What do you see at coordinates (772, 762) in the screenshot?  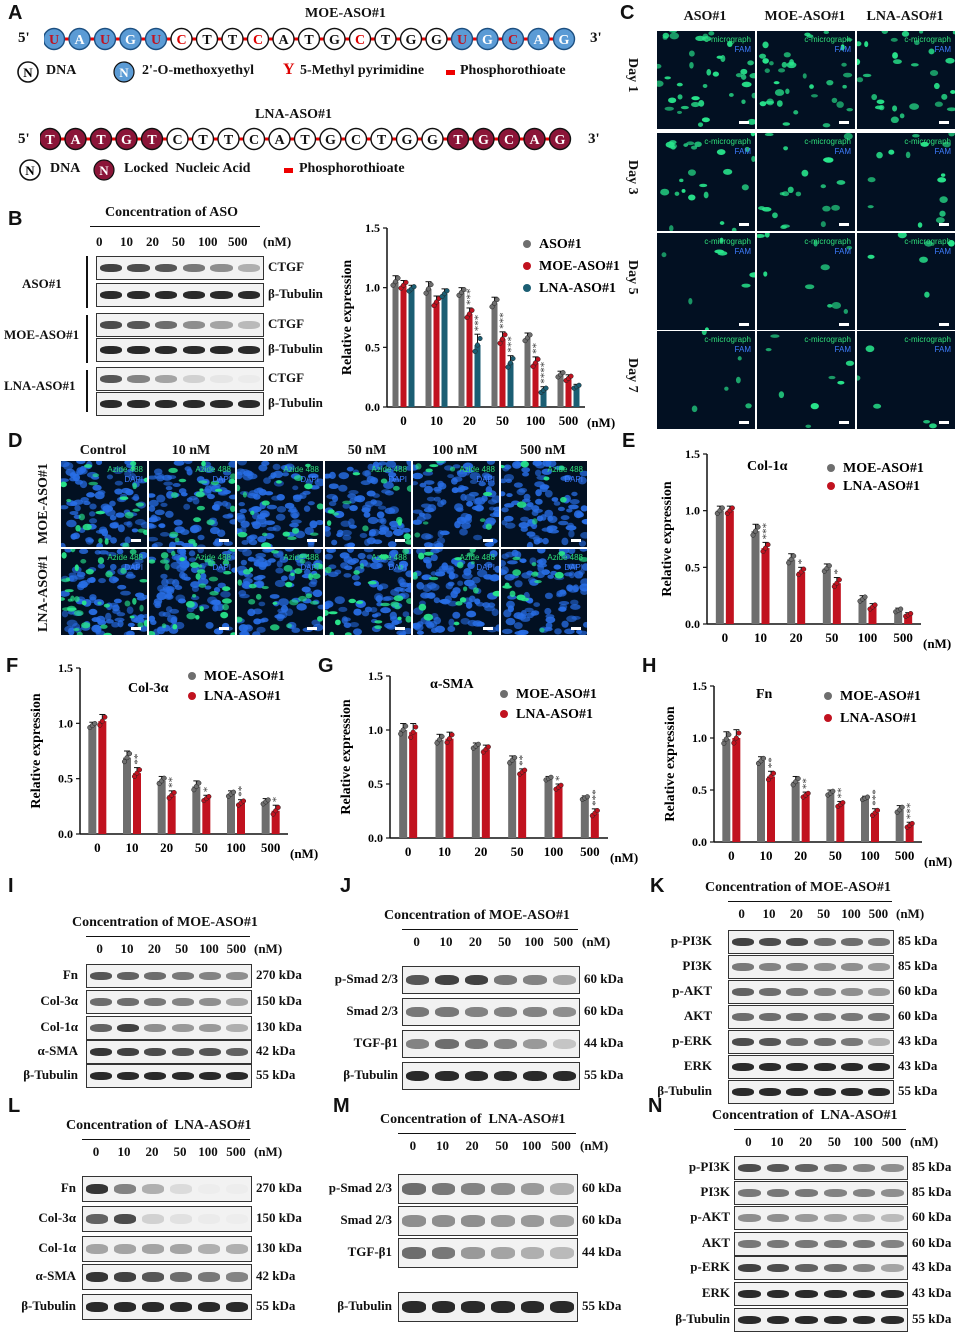 I see `significance-mark: **` at bounding box center [772, 762].